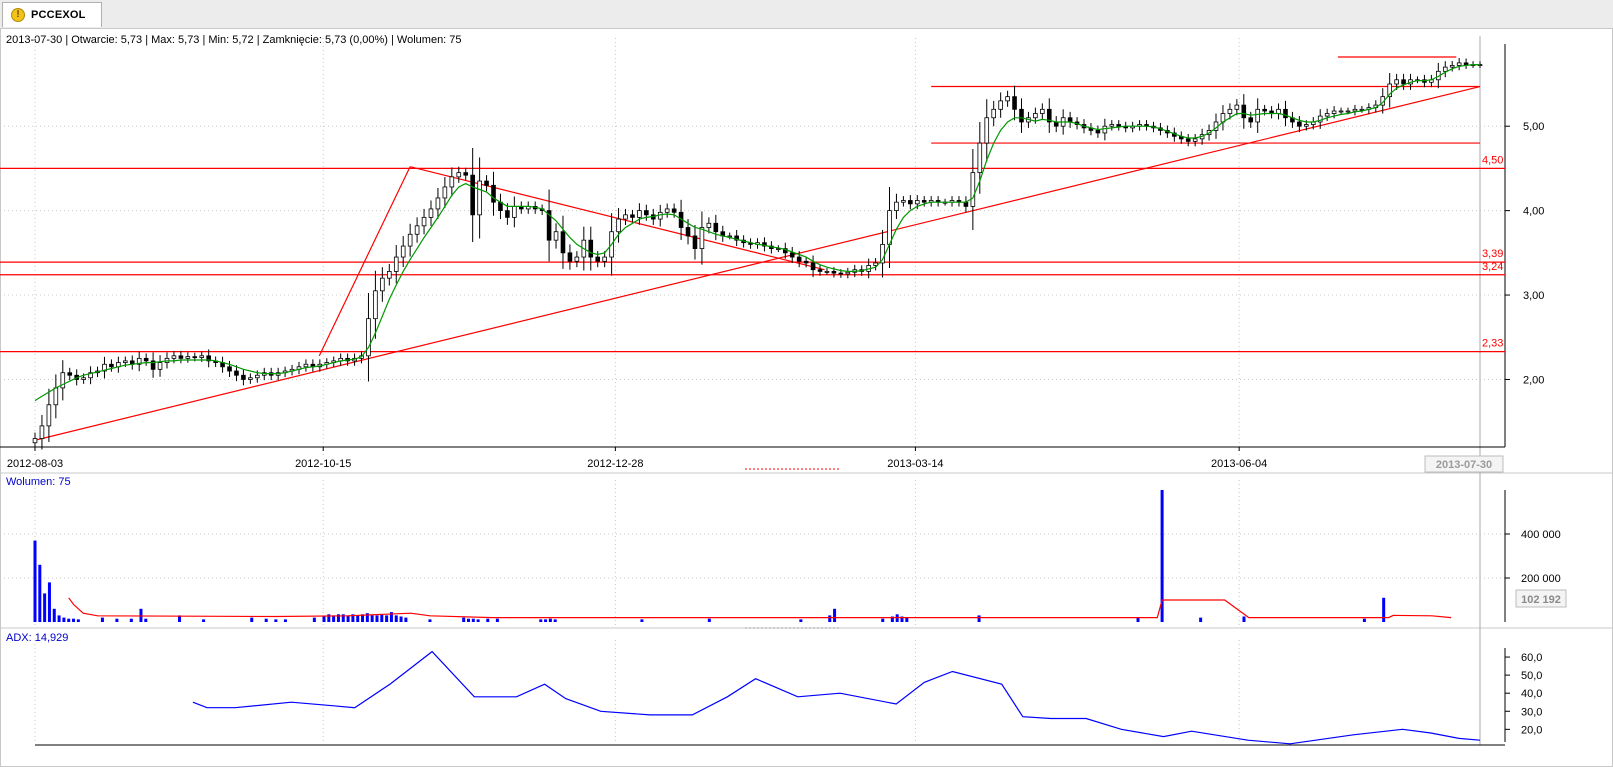 Image resolution: width=1613 pixels, height=767 pixels. Describe the element at coordinates (1464, 464) in the screenshot. I see `current-date-box` at that location.